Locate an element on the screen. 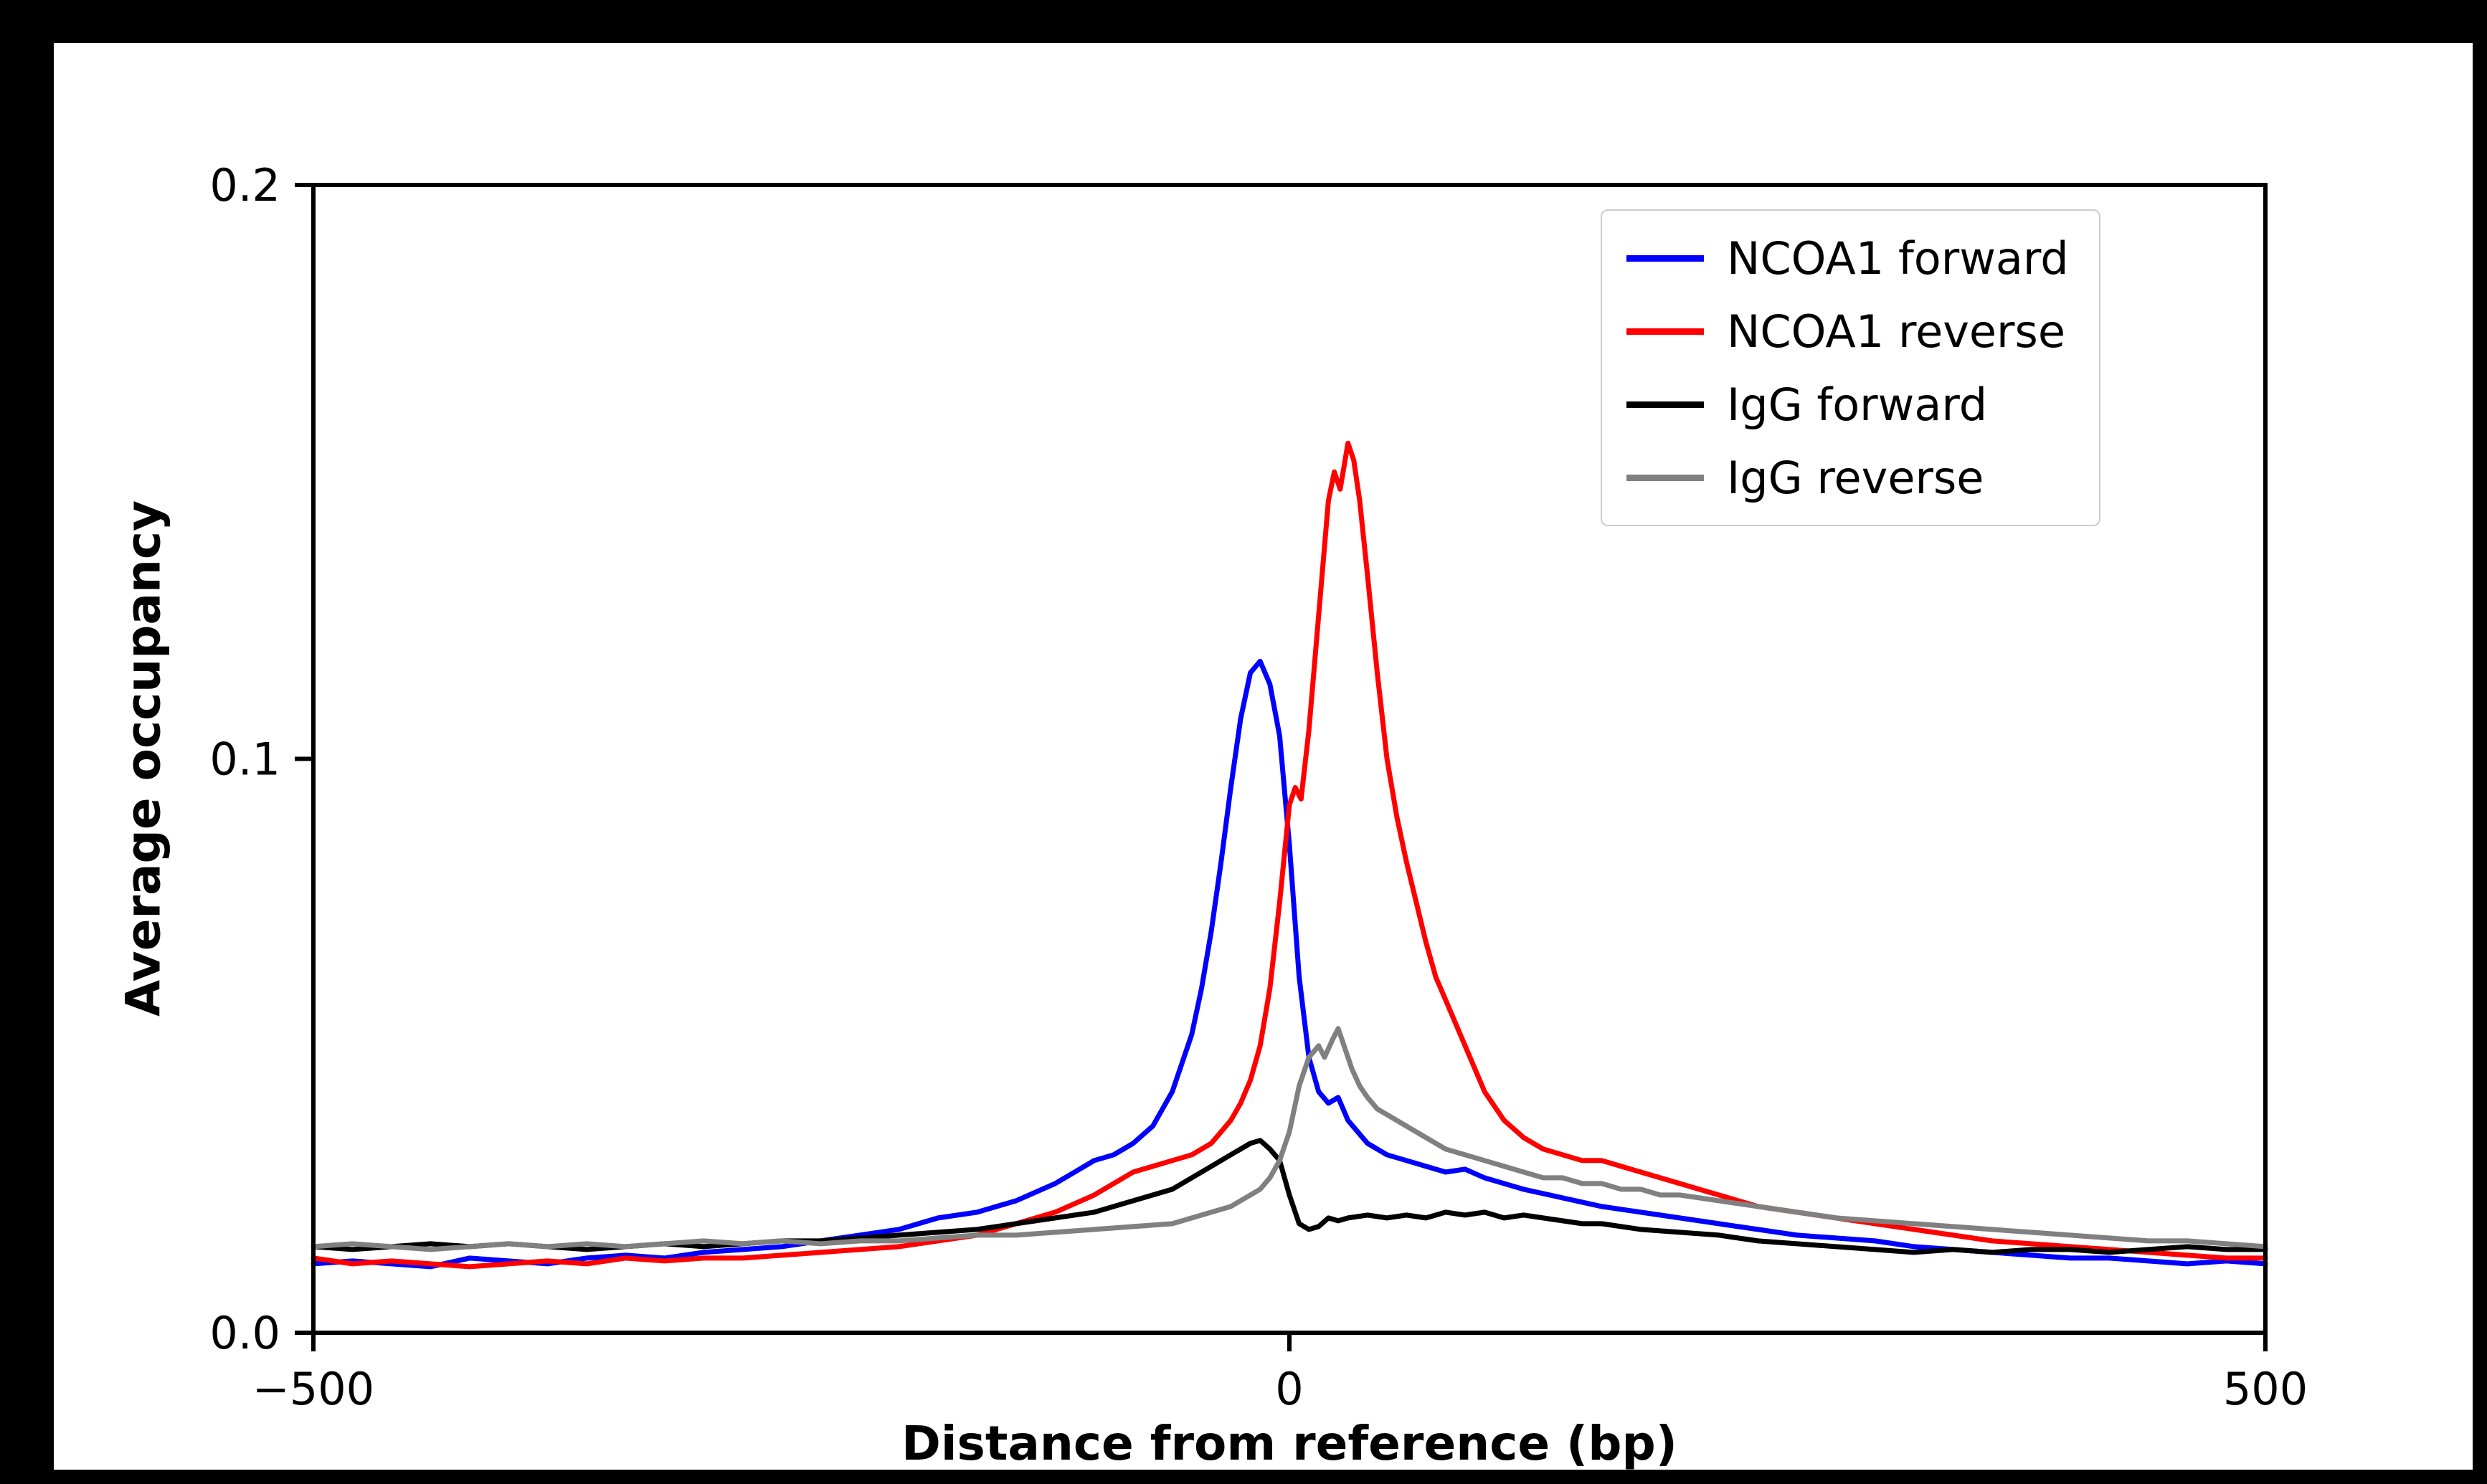 This screenshot has width=2487, height=1484. y-tick-label: 0.1 is located at coordinates (245, 760).